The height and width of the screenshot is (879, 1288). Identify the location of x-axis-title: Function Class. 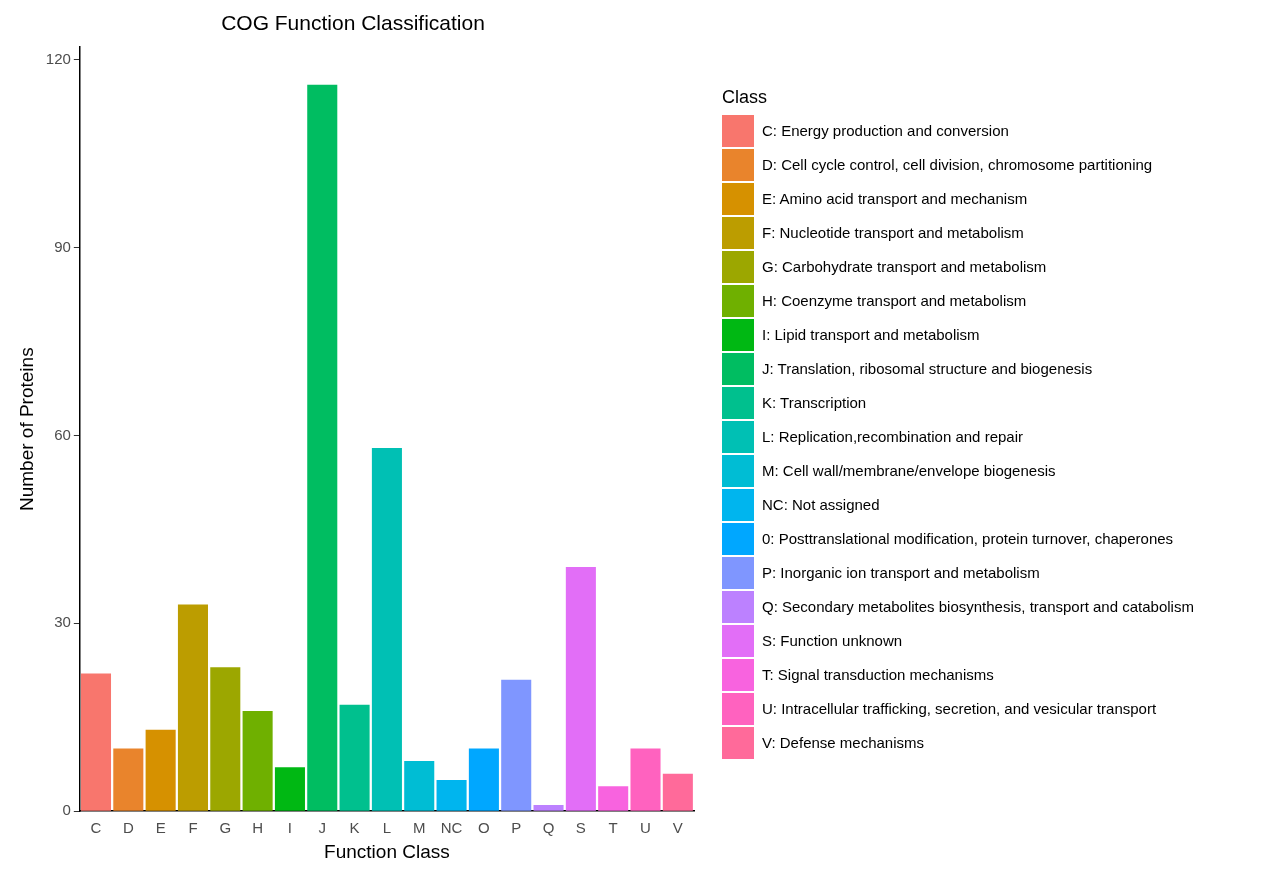
(387, 851).